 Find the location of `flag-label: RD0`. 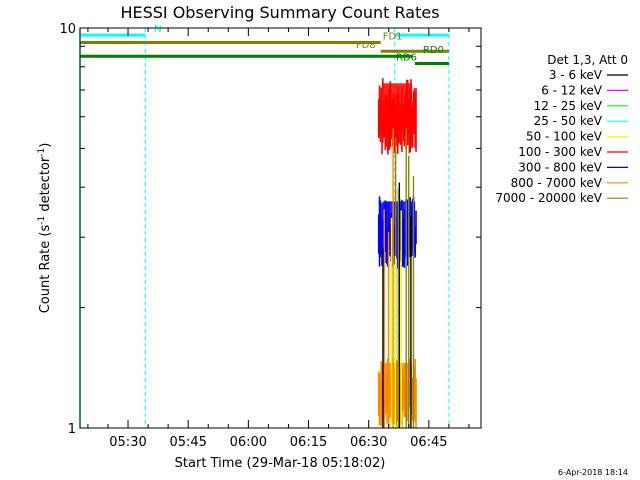

flag-label: RD0 is located at coordinates (433, 50).